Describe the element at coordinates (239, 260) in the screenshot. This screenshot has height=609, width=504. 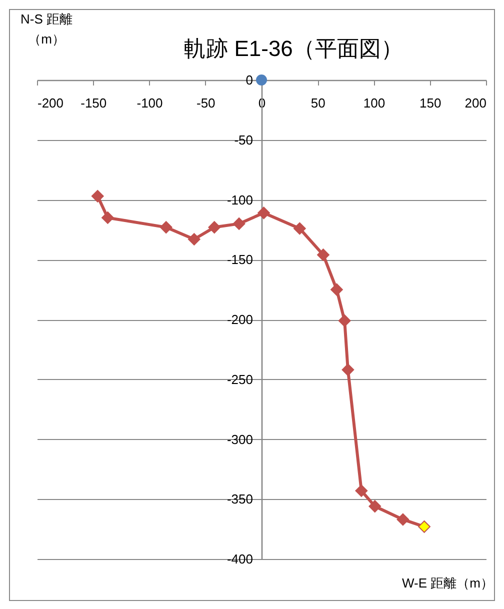
I see `y-tick-label: -150` at that location.